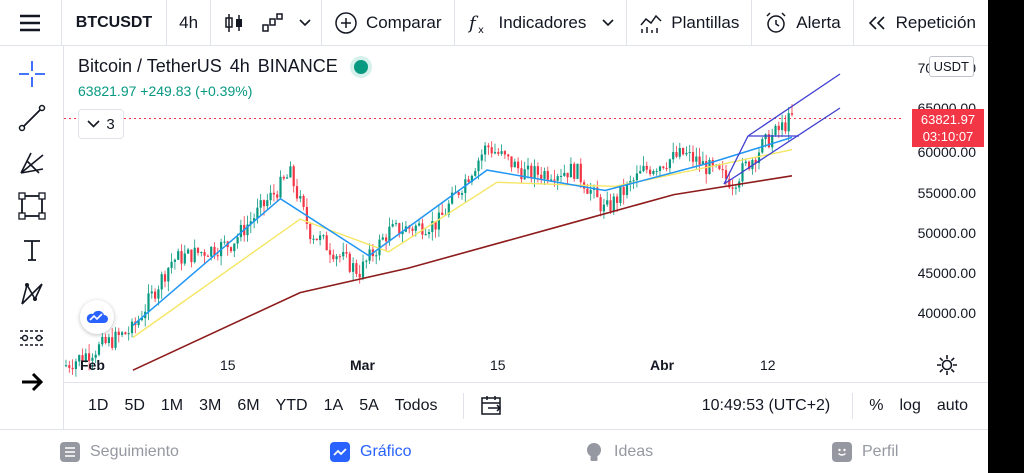 Image resolution: width=1024 pixels, height=473 pixels. What do you see at coordinates (877, 23) in the screenshot?
I see `rewind-icon` at bounding box center [877, 23].